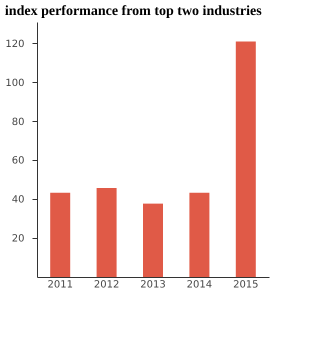 The width and height of the screenshot is (321, 362). Describe the element at coordinates (133, 11) in the screenshot. I see `chart-title: index performance from top two industries` at that location.